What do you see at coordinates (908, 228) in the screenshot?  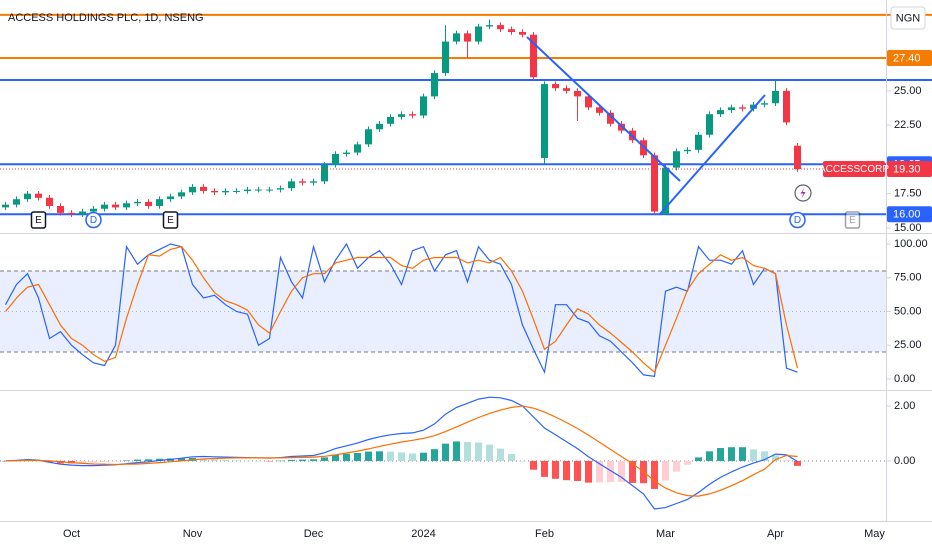 I see `y-tick-label: 15.00` at bounding box center [908, 228].